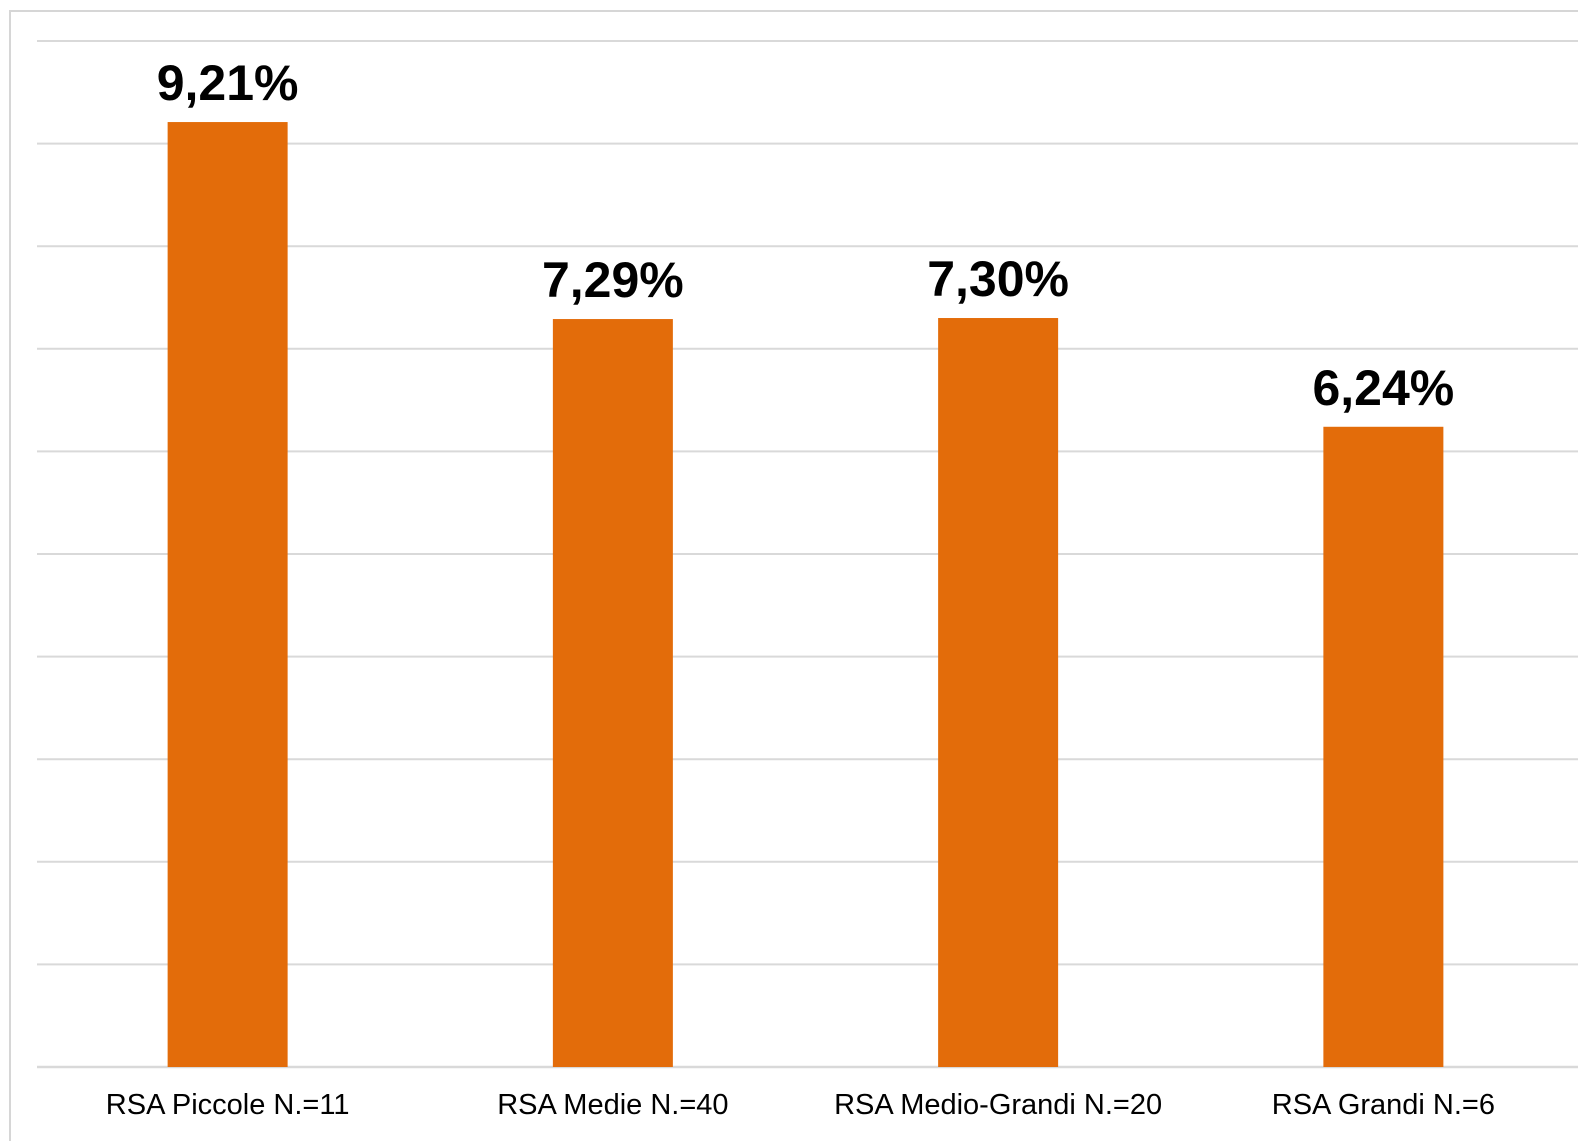  What do you see at coordinates (998, 279) in the screenshot?
I see `data-label: 7,30%` at bounding box center [998, 279].